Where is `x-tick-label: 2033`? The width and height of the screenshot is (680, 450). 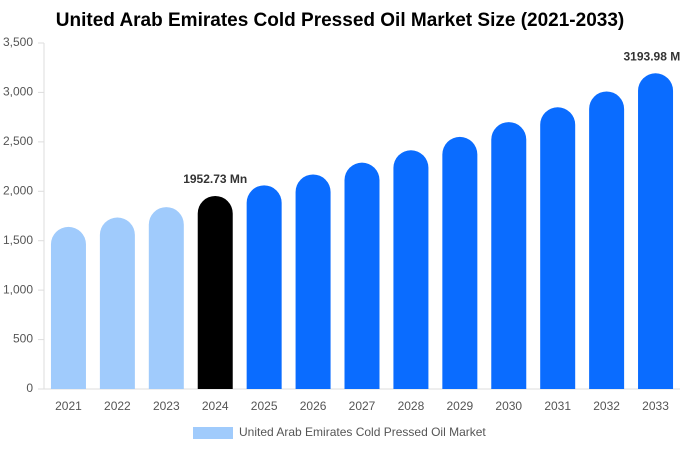
x-tick-label: 2033 is located at coordinates (655, 406).